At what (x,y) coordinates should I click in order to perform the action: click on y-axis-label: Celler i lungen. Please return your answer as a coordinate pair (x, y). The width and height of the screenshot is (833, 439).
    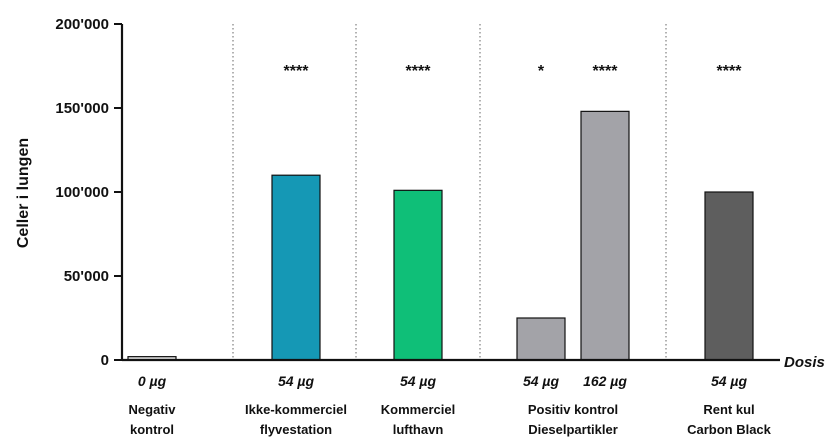
    Looking at the image, I should click on (23, 193).